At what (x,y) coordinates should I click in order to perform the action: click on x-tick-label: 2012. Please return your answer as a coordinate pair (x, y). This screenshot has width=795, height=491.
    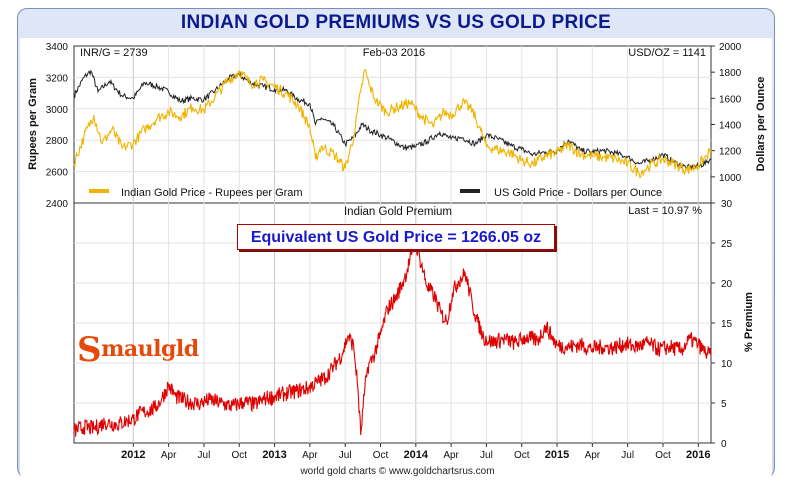
    Looking at the image, I should click on (133, 455).